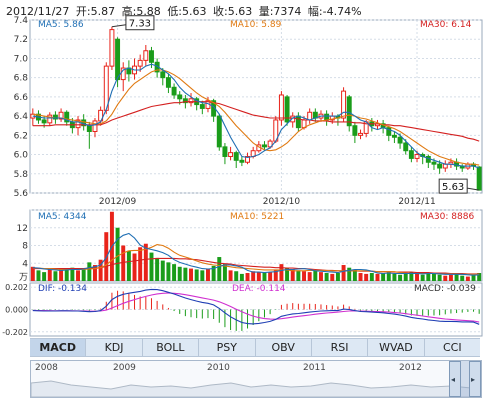 Image resolution: width=488 pixels, height=401 pixels. I want to click on macd-y-tick-label: 0.202, so click(16, 287).